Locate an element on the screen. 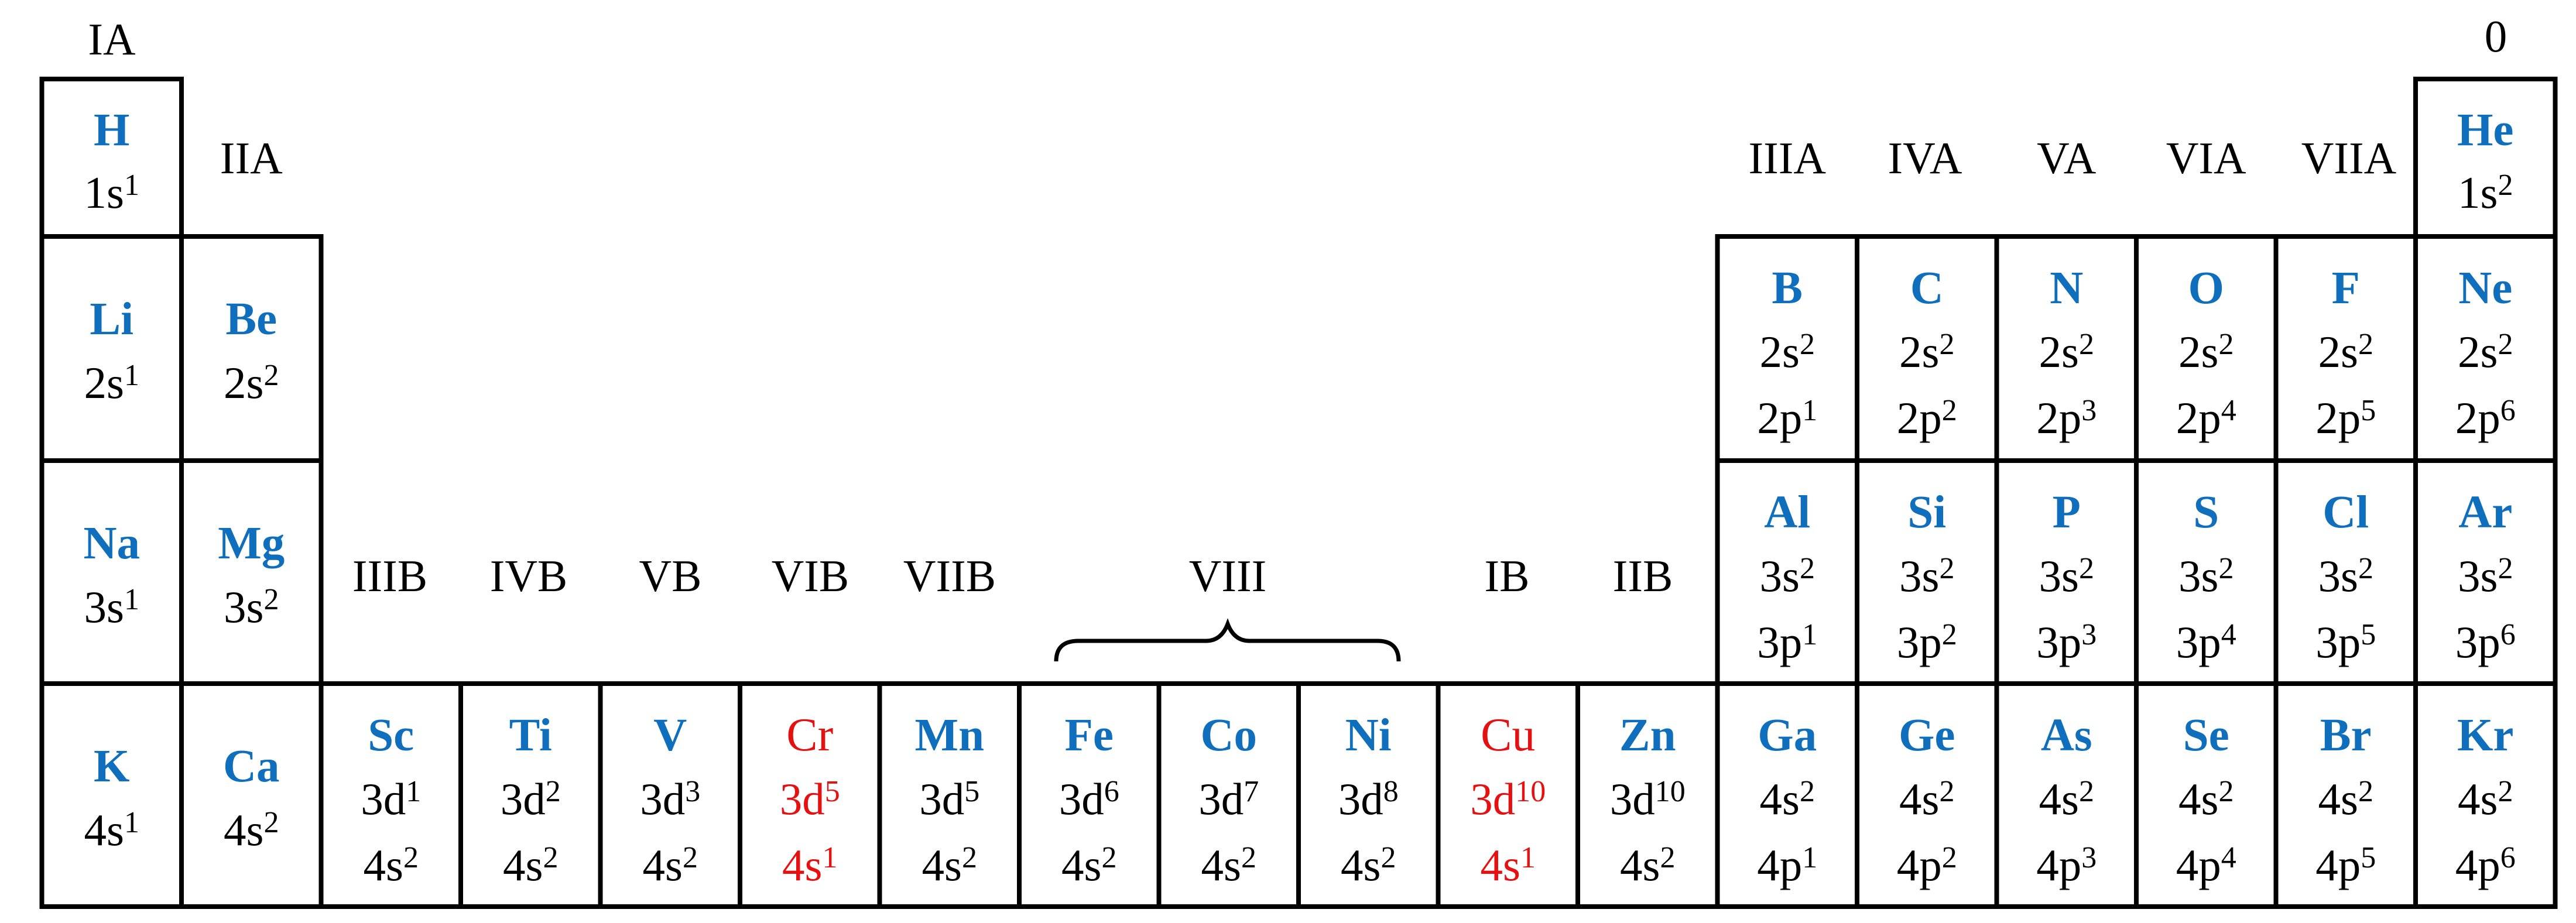 This screenshot has width=2576, height=923. svg-text: 2p2 is located at coordinates (1927, 418).